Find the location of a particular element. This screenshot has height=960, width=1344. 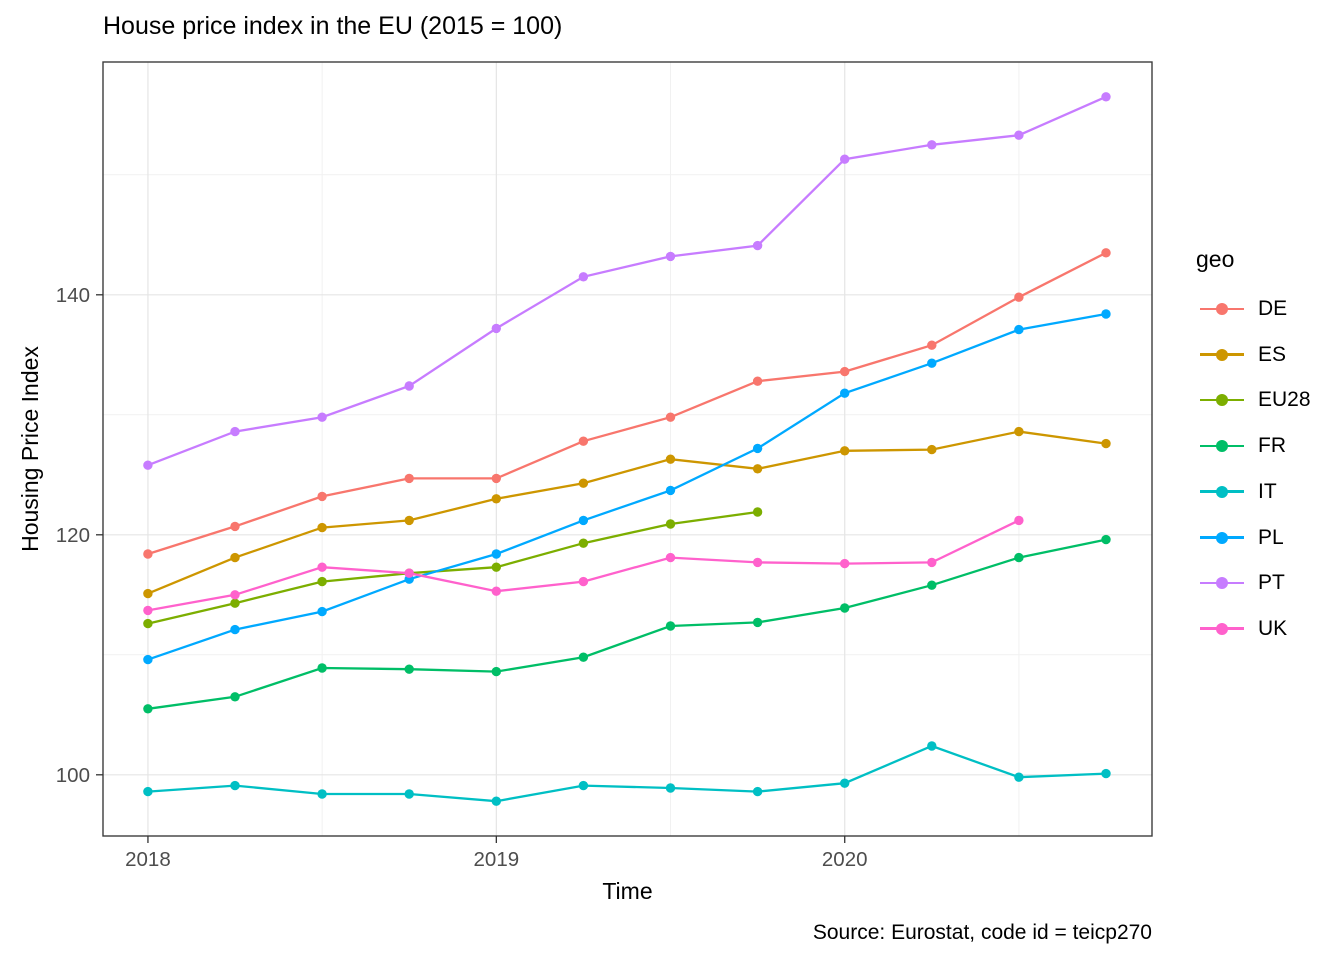

y-tick-label: 120 is located at coordinates (73, 535).